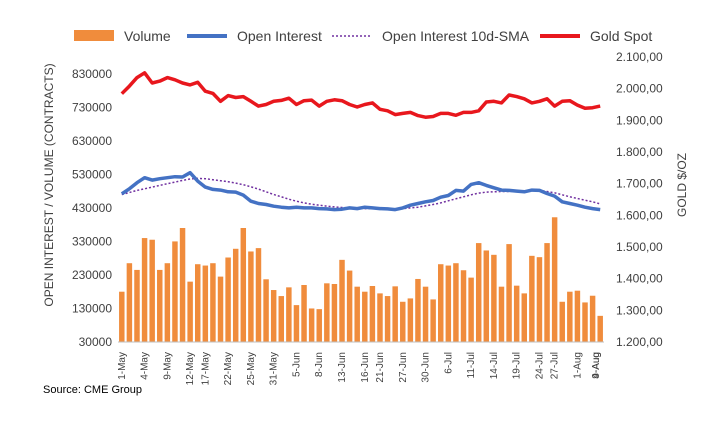 Image resolution: width=728 pixels, height=440 pixels. I want to click on y-axis-left-label: OPEN INTEREST / VOLUME (CONTRACTS), so click(49, 184).